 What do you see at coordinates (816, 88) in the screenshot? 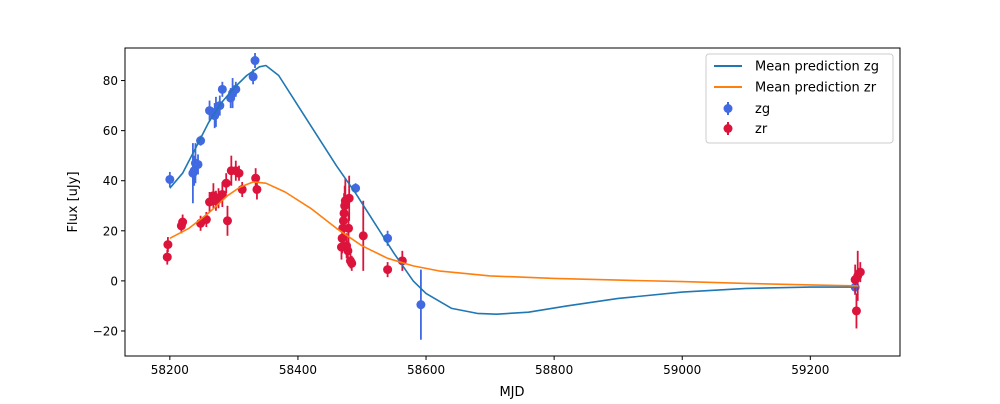
I see `legend-label-zr-line: Mean prediction zr` at bounding box center [816, 88].